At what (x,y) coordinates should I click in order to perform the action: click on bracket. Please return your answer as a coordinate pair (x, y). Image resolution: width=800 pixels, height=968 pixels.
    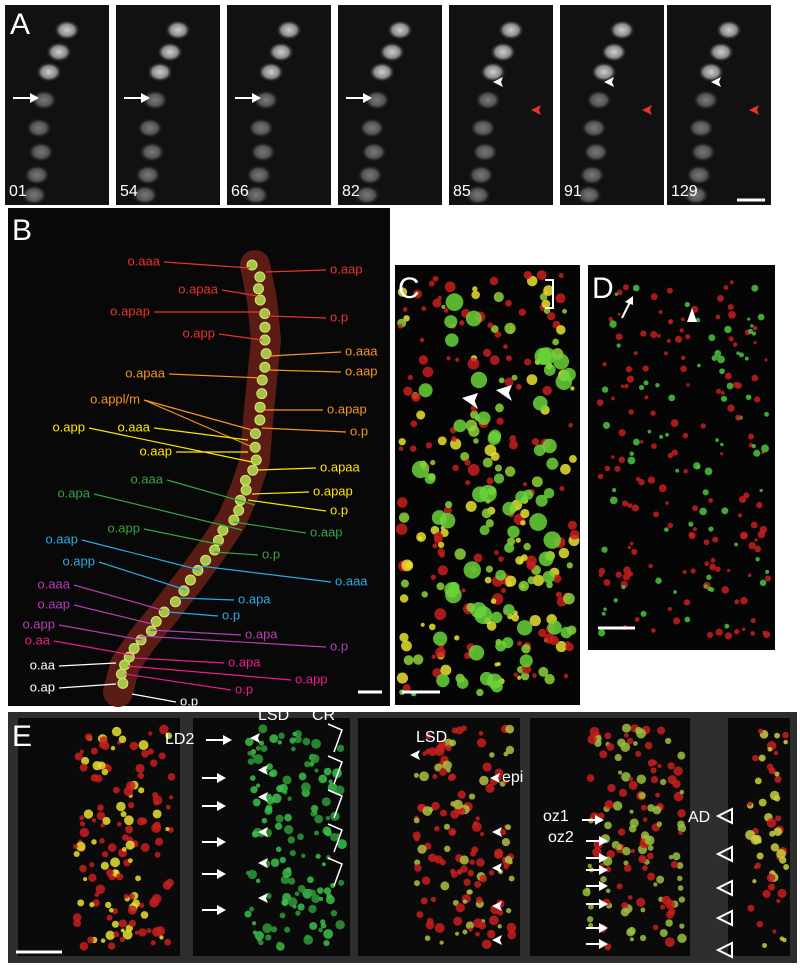
    Looking at the image, I should click on (335, 838).